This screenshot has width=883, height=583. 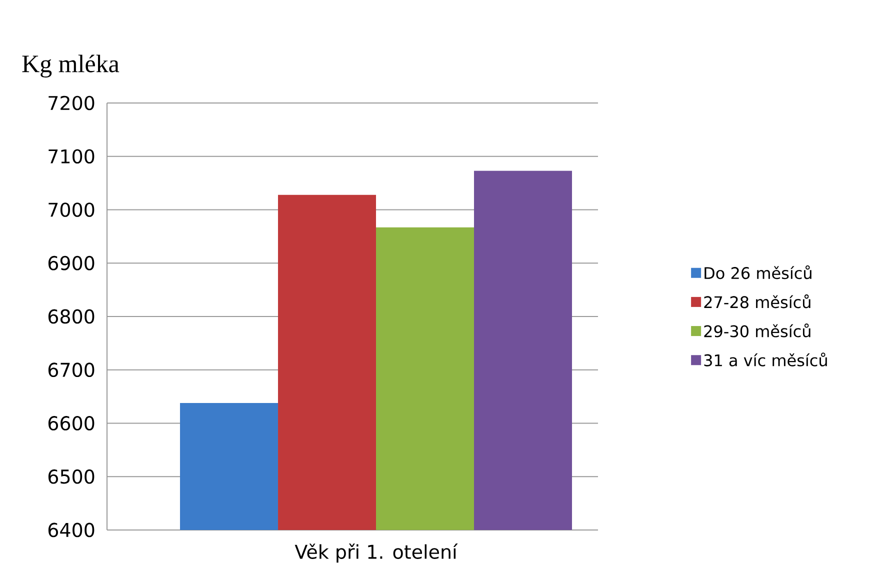 What do you see at coordinates (71, 66) in the screenshot?
I see `y-axis-title: Kg mléka` at bounding box center [71, 66].